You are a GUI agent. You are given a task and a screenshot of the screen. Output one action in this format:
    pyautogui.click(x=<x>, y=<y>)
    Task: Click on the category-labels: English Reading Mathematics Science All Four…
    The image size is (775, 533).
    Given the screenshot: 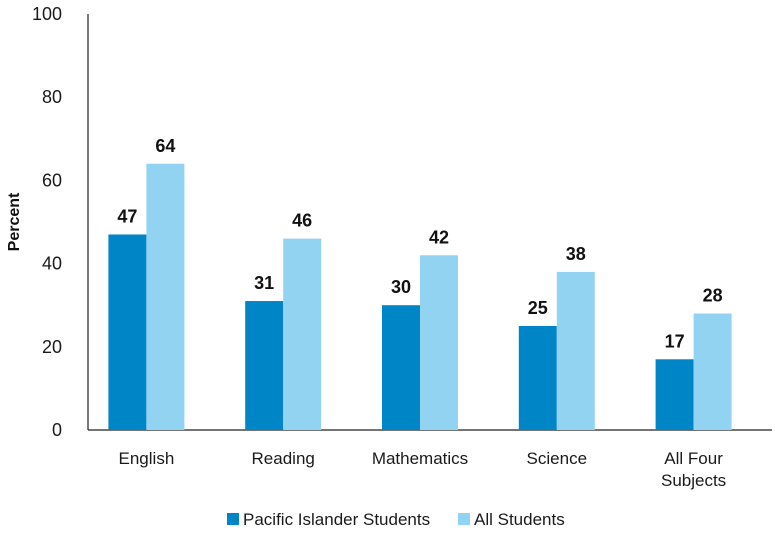 What is the action you would take?
    pyautogui.click(x=423, y=469)
    